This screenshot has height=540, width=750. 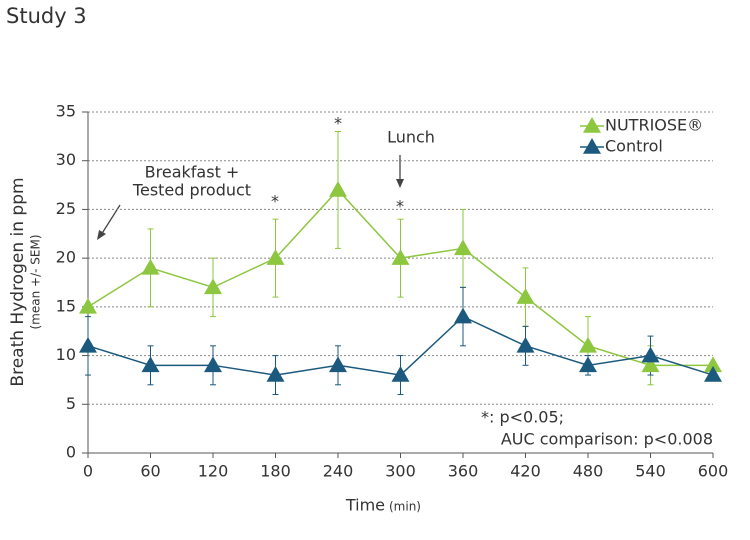 What do you see at coordinates (66, 305) in the screenshot?
I see `y-tick-label: 15` at bounding box center [66, 305].